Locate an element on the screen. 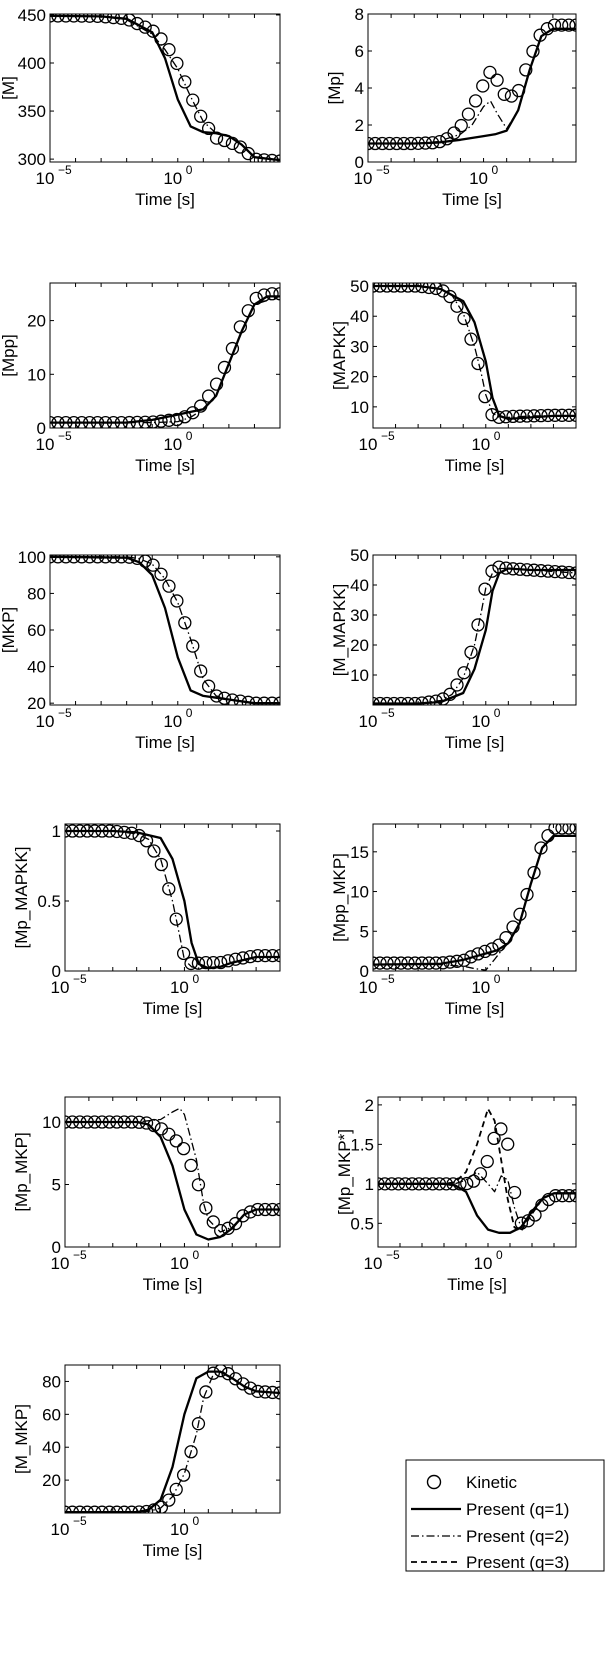 This screenshot has width=616, height=1673. y-tick-label: 50 is located at coordinates (359, 555).